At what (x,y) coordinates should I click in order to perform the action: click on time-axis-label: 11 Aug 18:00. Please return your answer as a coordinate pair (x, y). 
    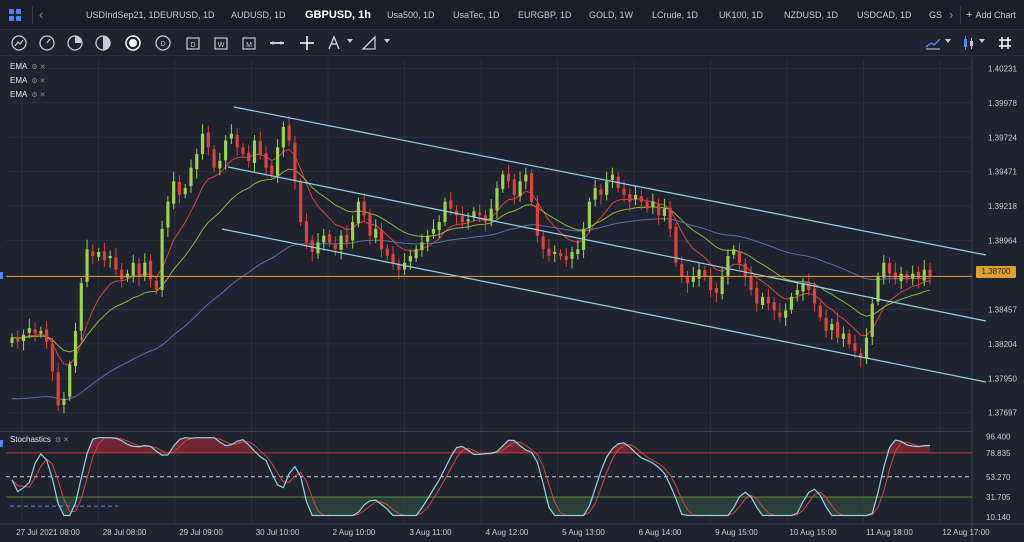
    Looking at the image, I should click on (889, 532).